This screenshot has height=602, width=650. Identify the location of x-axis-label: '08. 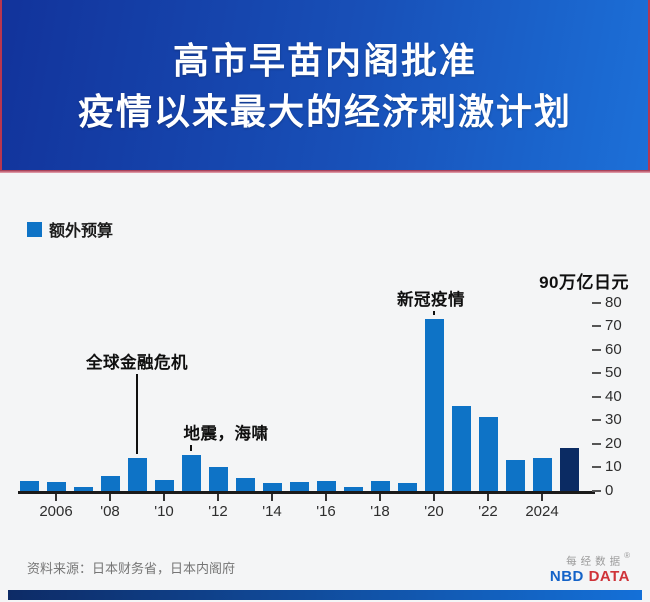
(110, 511).